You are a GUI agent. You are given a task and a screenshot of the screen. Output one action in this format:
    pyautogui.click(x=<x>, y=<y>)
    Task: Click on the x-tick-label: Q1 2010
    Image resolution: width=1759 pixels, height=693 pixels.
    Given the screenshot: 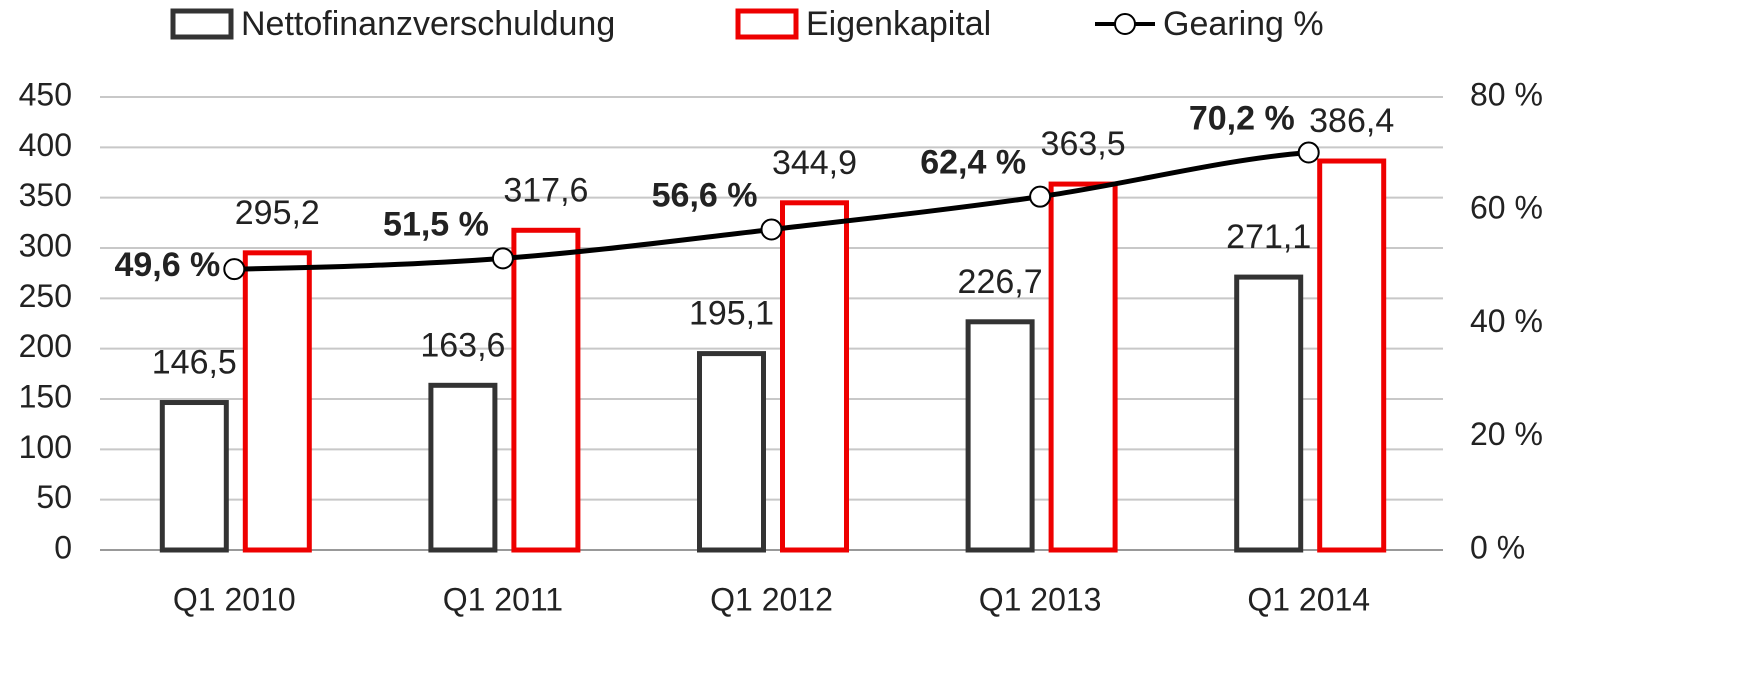 What is the action you would take?
    pyautogui.click(x=234, y=599)
    